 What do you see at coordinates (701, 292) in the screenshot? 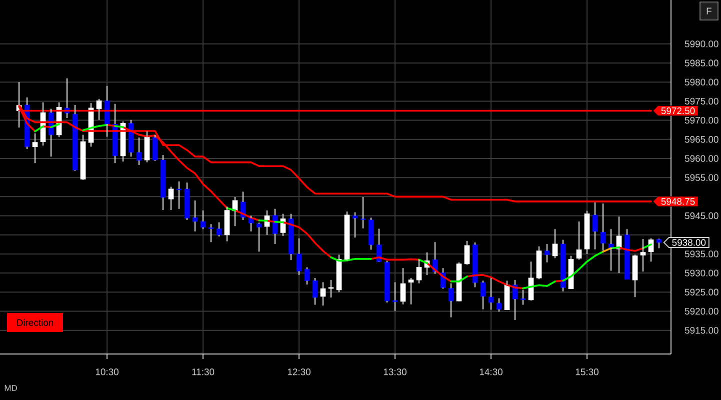
I see `y-tick-label: 5925.00` at bounding box center [701, 292].